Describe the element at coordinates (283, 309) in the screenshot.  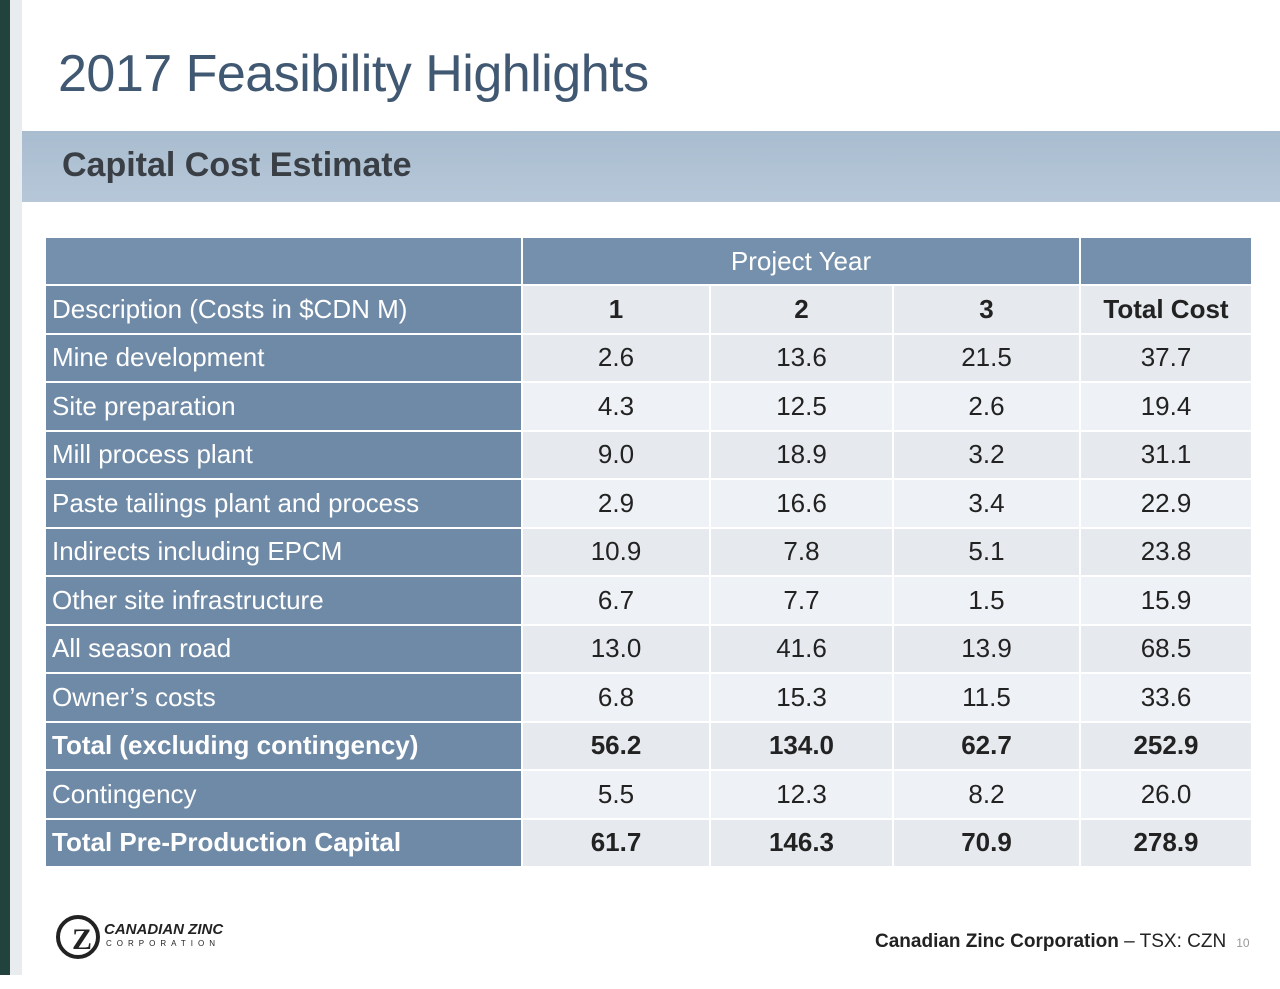
I see `description-header: Description (Costs in $CDN M)` at that location.